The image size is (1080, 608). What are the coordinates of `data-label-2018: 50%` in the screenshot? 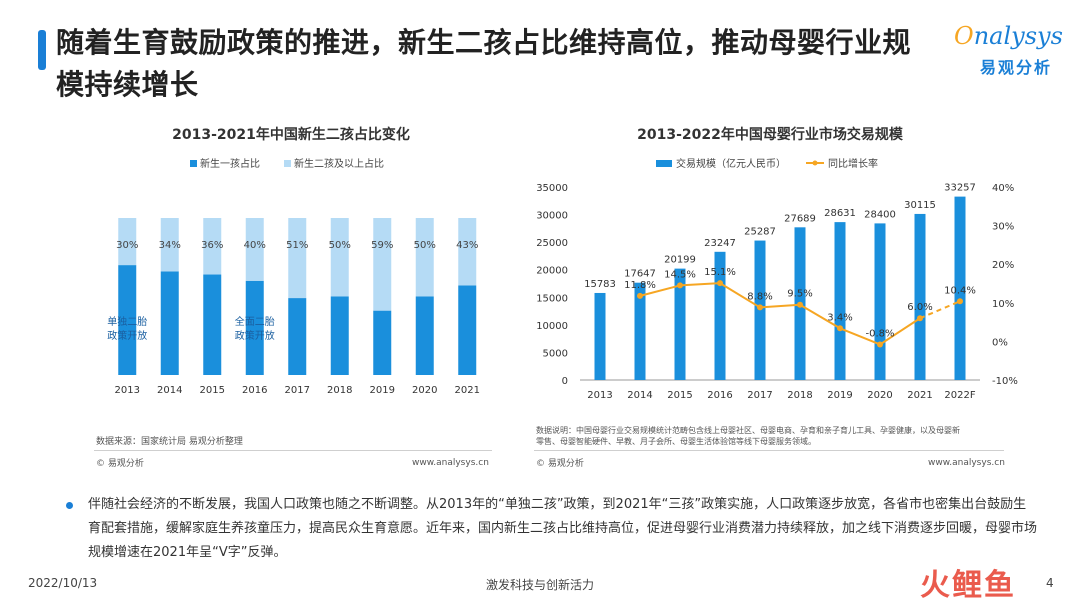 It's located at (340, 245).